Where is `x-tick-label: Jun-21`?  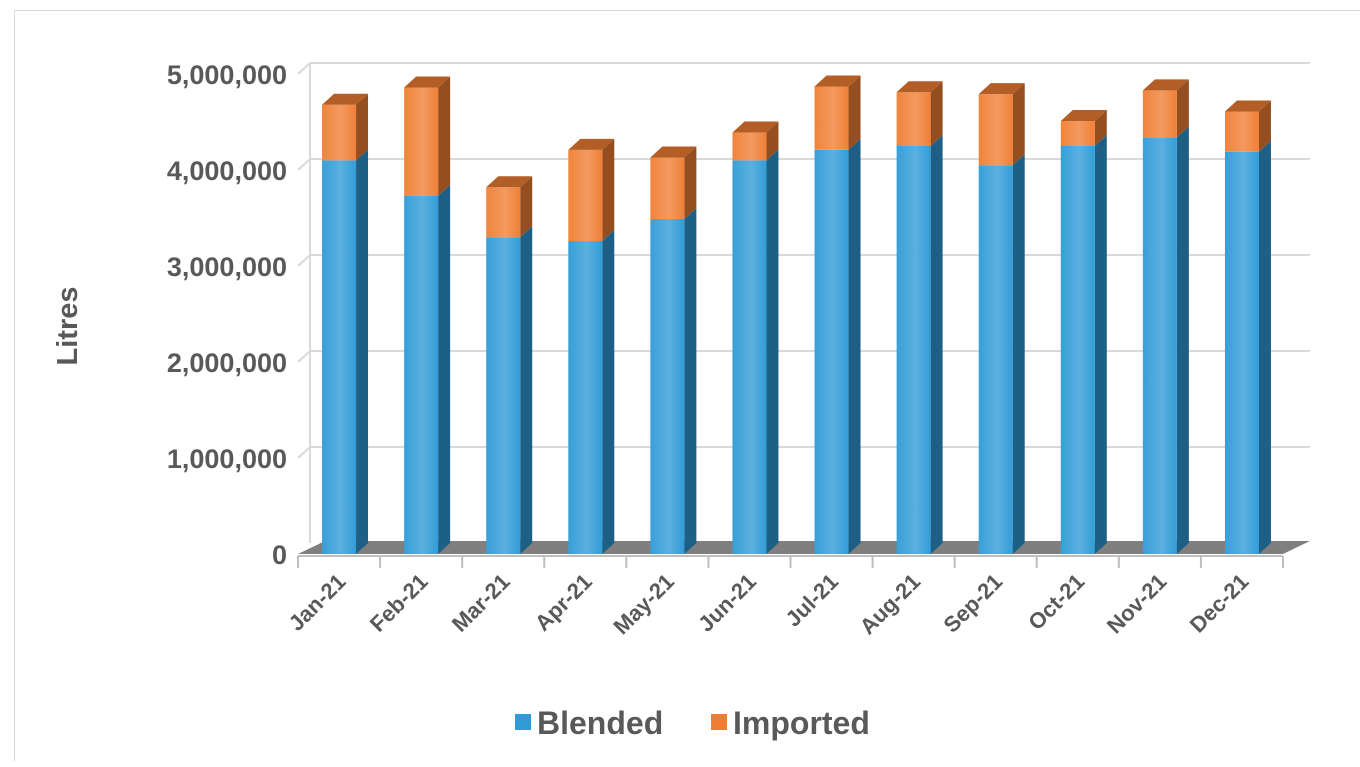
x-tick-label: Jun-21 is located at coordinates (727, 603).